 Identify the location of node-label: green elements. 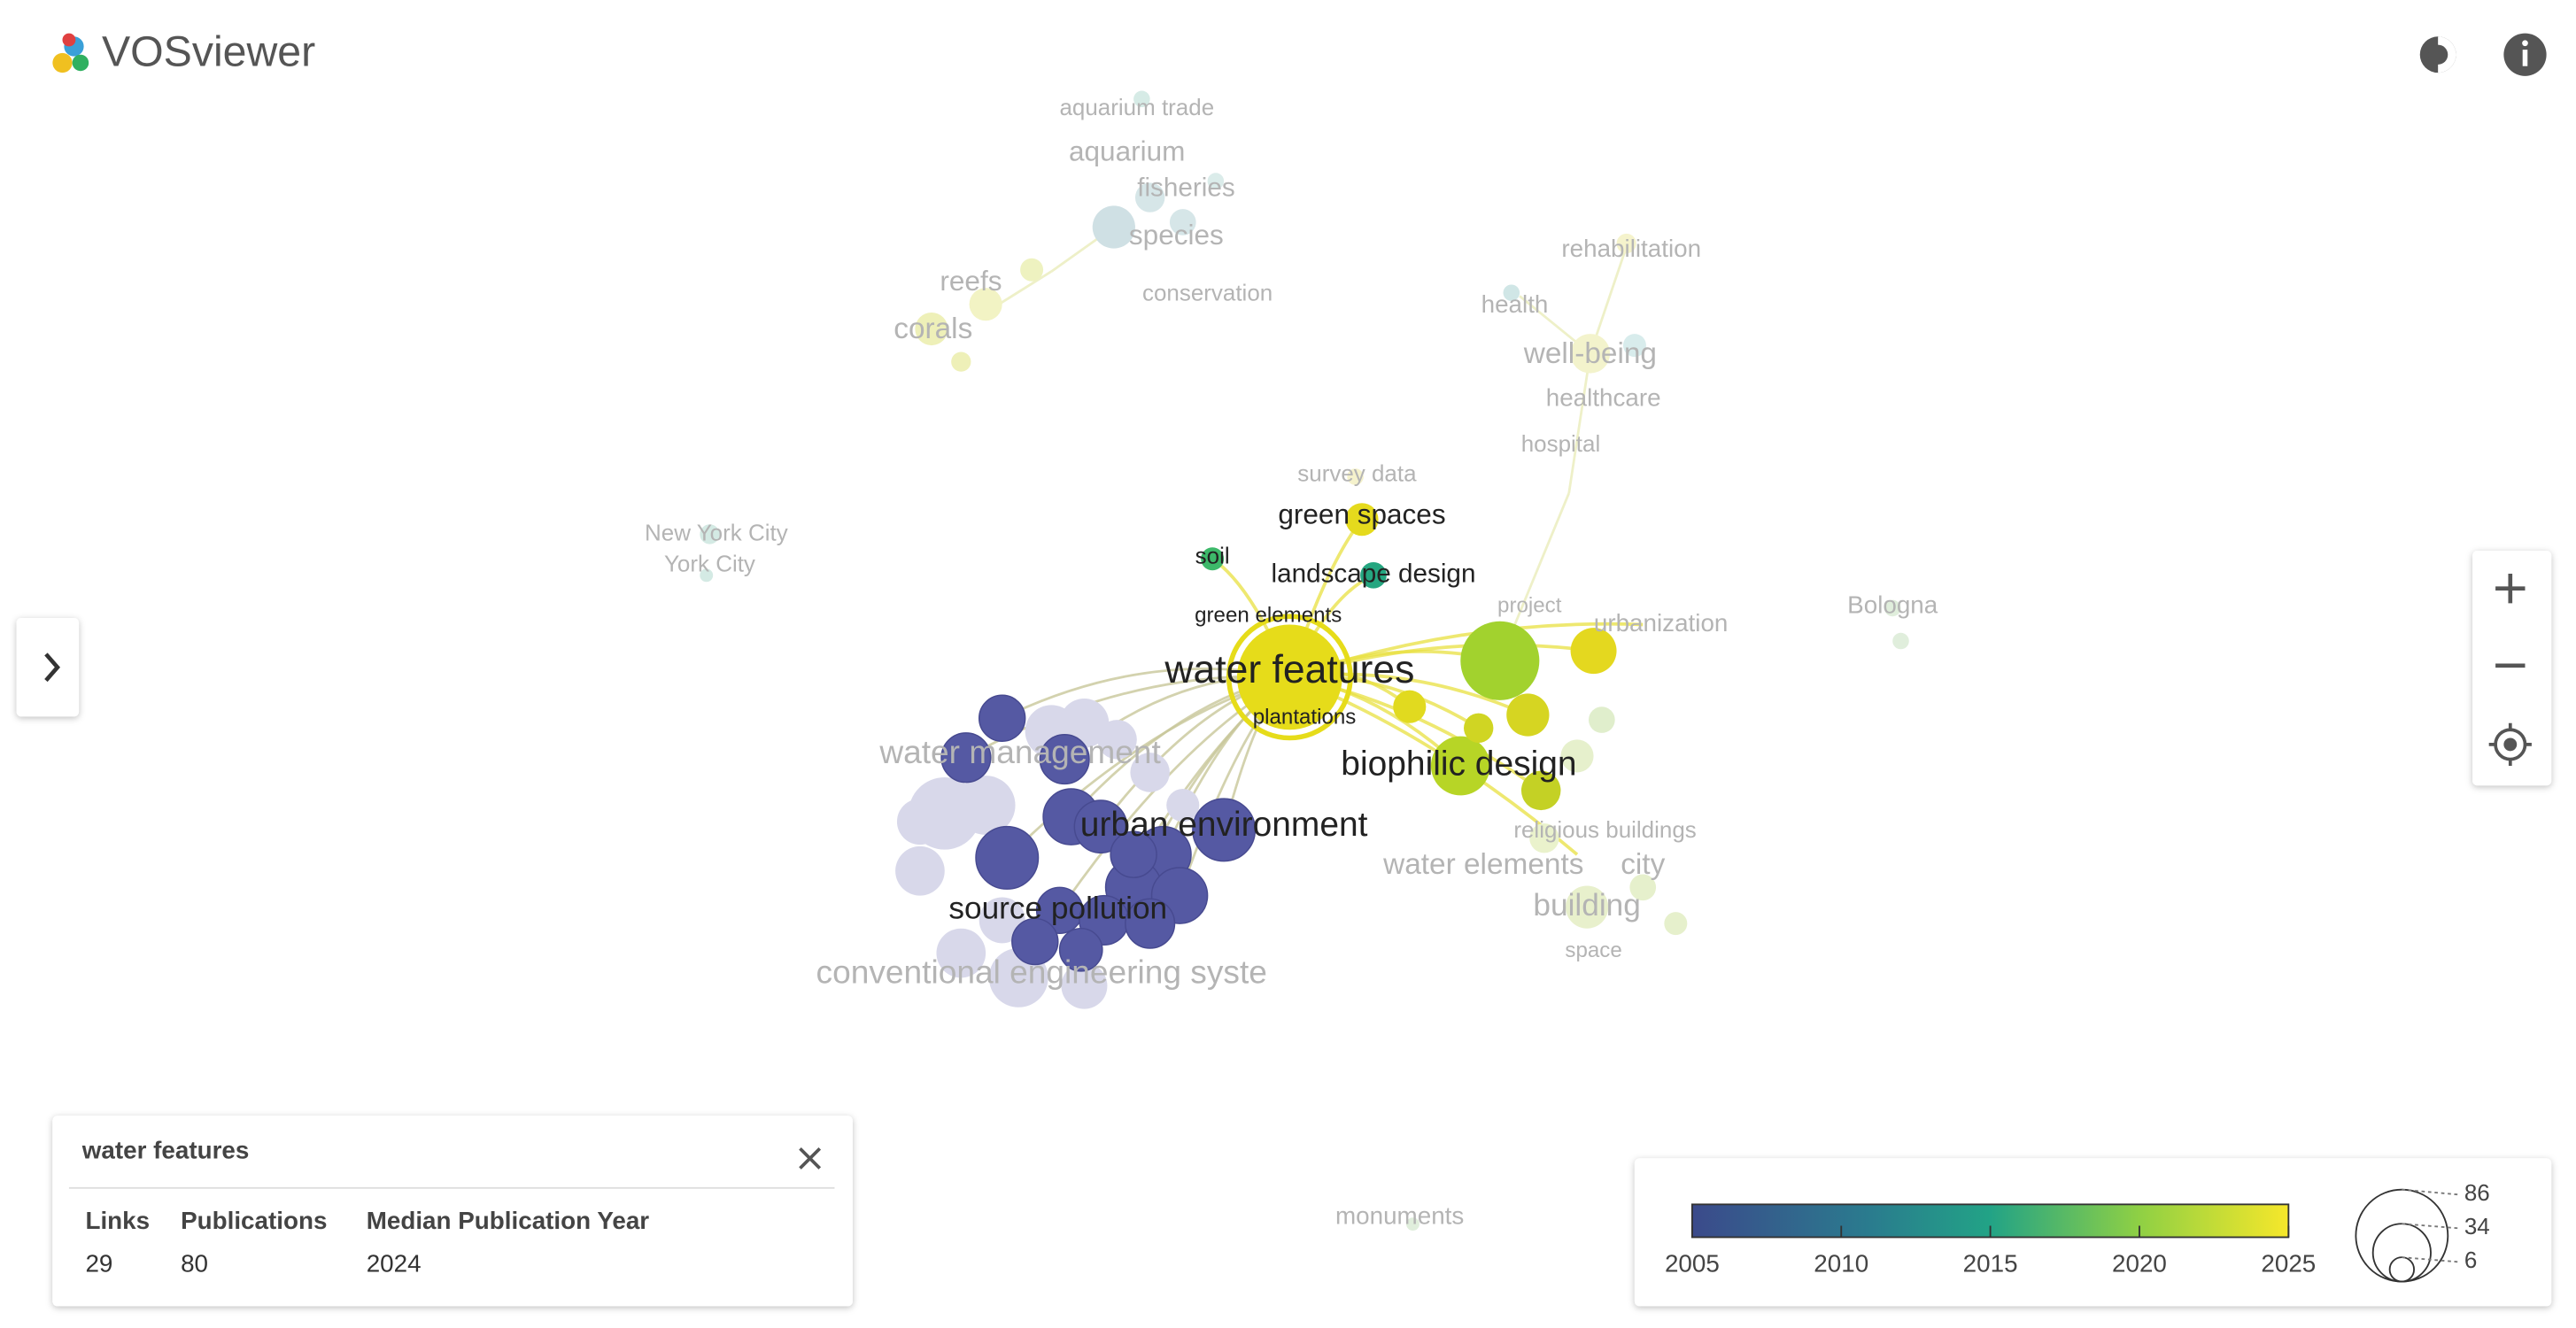
(1268, 616).